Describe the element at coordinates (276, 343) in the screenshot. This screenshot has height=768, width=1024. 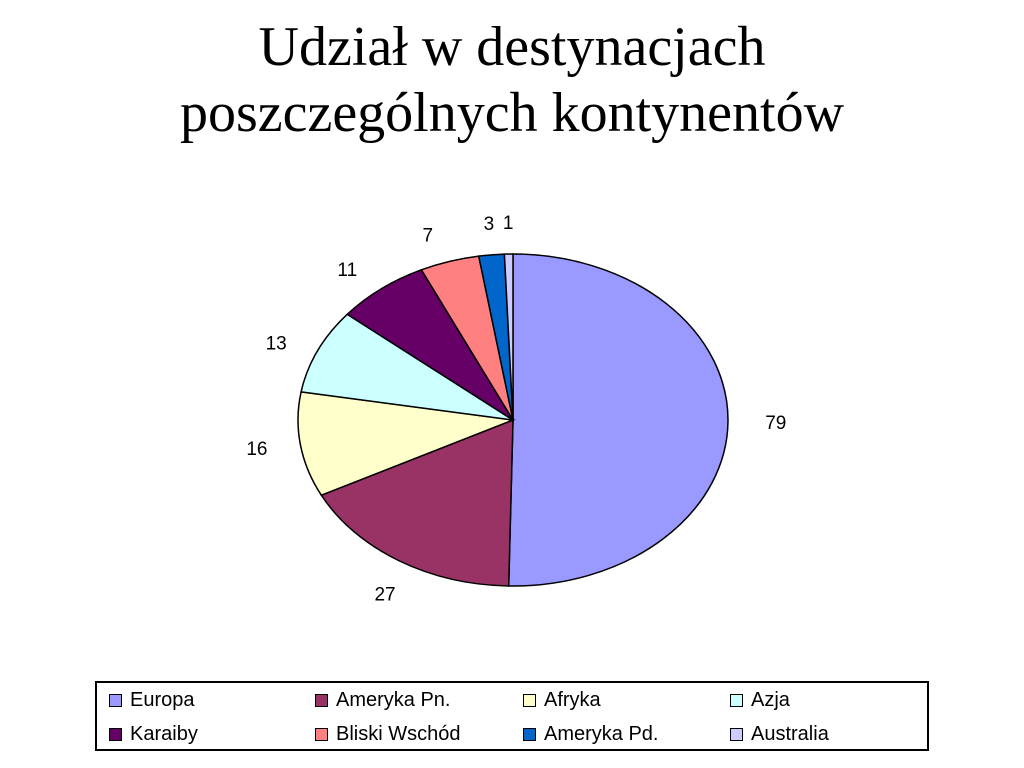
I see `data-label-azja: 13` at that location.